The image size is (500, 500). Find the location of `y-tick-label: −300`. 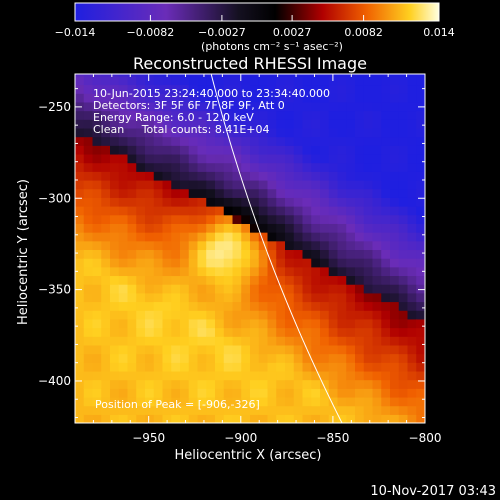

y-tick-label: −300 is located at coordinates (54, 198).